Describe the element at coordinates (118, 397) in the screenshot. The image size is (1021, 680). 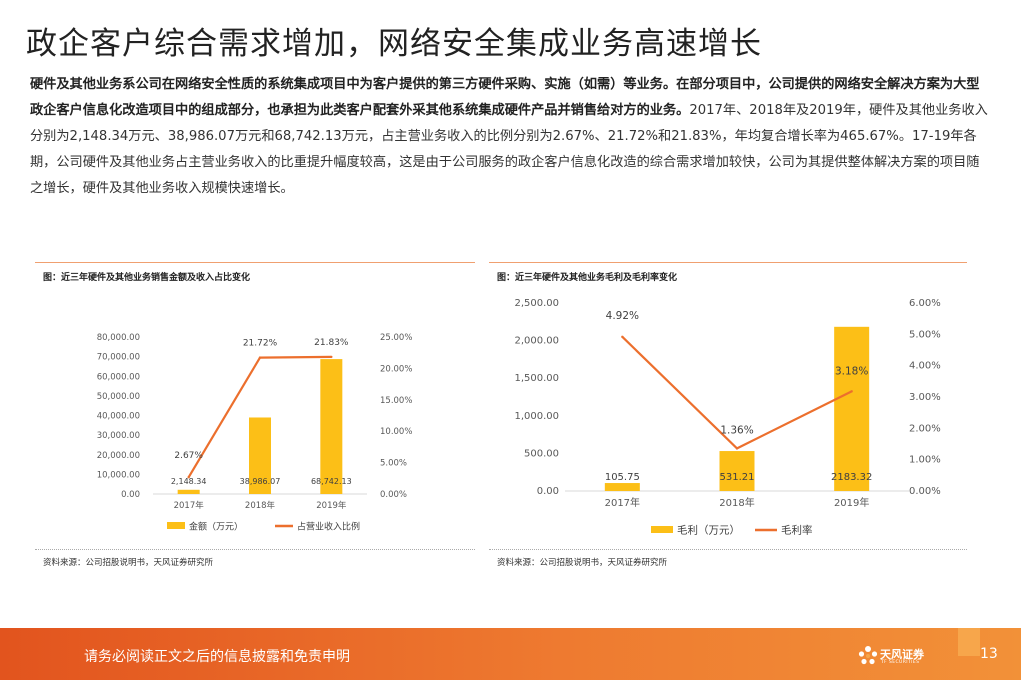
I see `y-left-tick-label: 50,000.00` at that location.